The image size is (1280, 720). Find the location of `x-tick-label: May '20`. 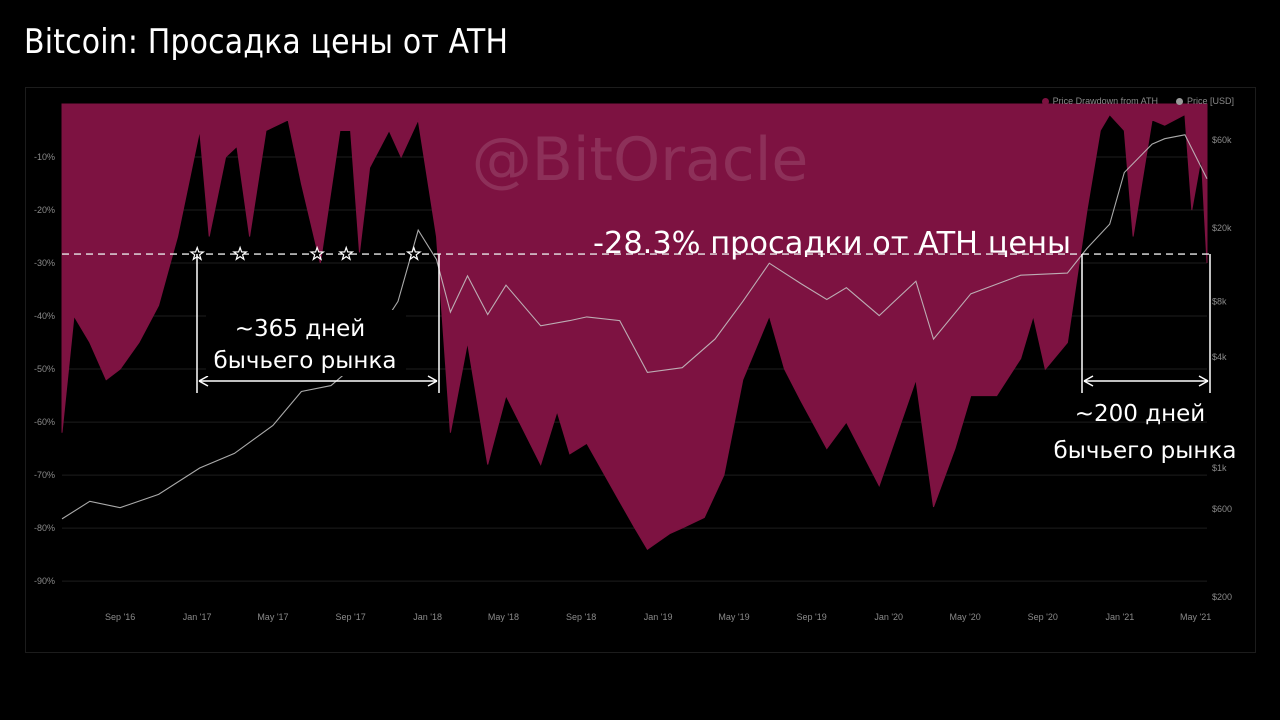

x-tick-label: May '20 is located at coordinates (964, 617).